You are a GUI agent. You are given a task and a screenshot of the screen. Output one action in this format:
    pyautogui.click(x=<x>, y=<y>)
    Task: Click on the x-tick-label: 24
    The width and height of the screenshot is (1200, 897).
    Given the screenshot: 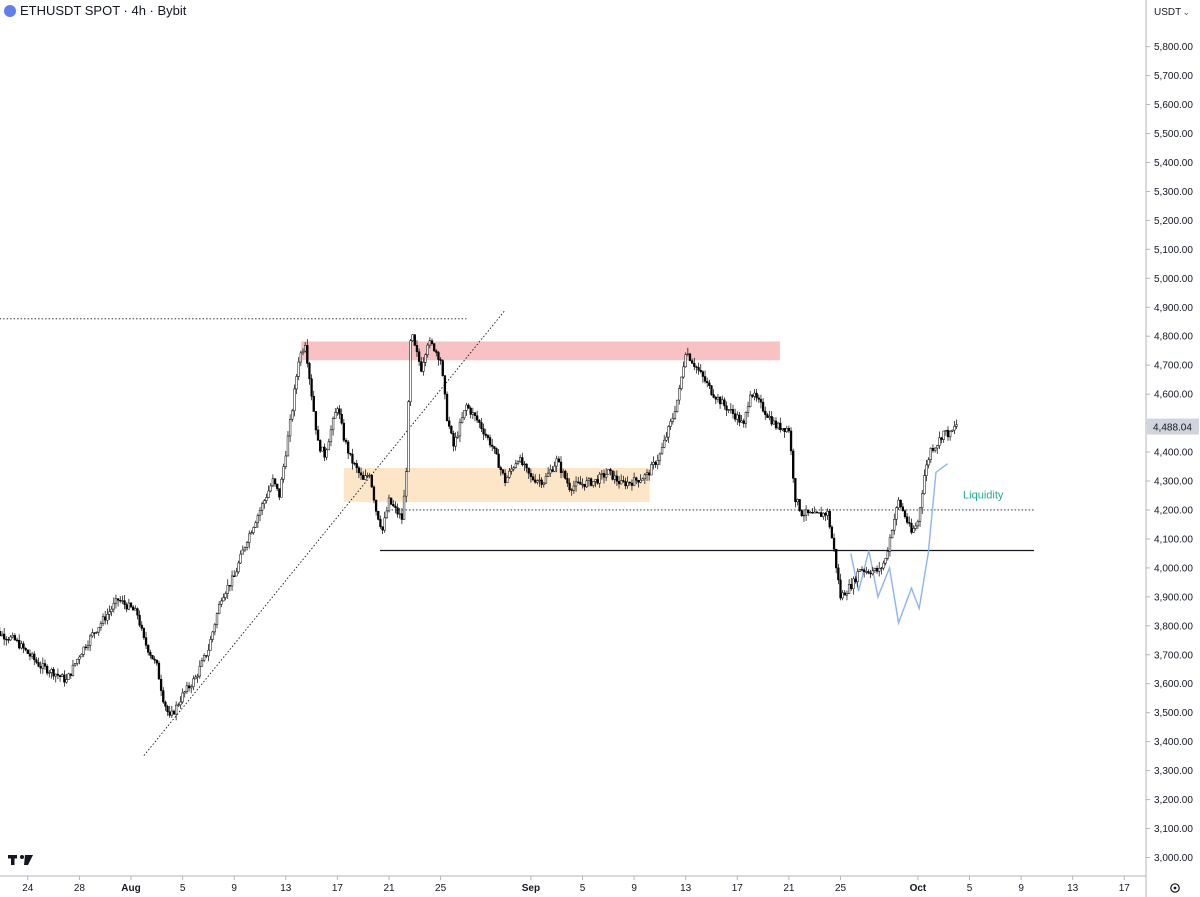 What is the action you would take?
    pyautogui.click(x=28, y=888)
    